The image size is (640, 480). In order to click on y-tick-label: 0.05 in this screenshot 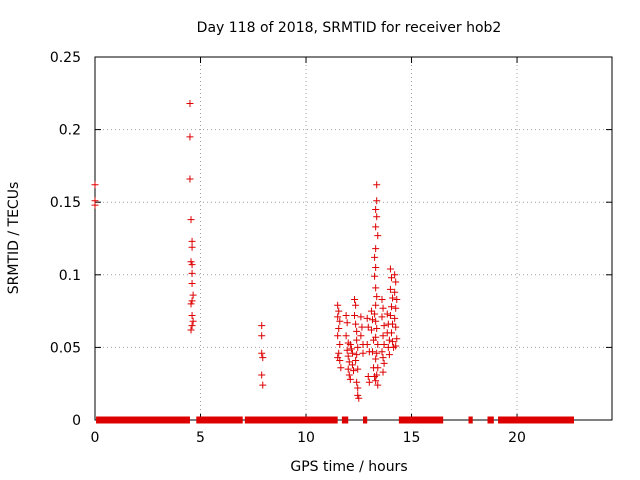, I will do `click(65, 348)`.